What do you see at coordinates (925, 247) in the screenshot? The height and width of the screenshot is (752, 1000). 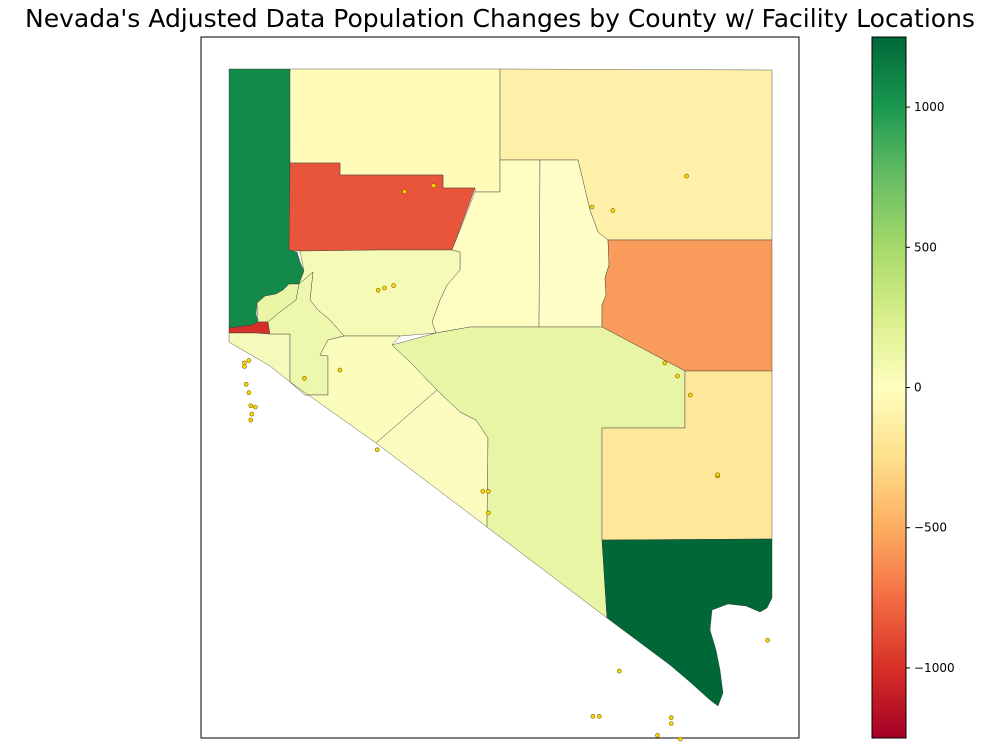 I see `colorbar-tick-label: 500` at bounding box center [925, 247].